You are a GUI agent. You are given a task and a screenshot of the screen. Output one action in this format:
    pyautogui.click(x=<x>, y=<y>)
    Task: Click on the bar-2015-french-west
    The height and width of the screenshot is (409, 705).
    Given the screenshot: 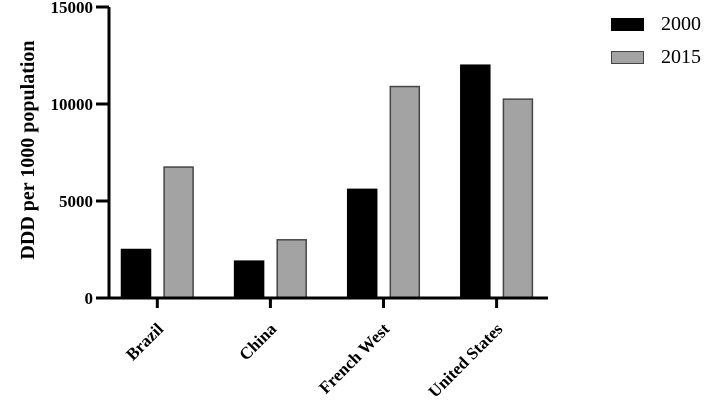 What is the action you would take?
    pyautogui.click(x=405, y=192)
    